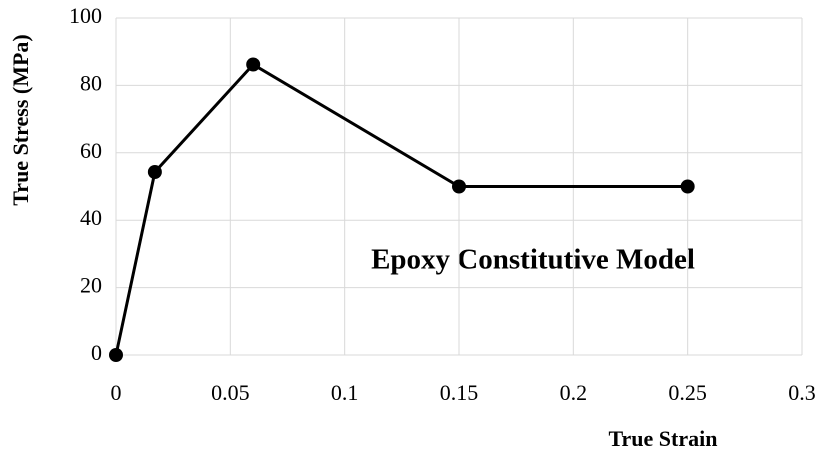  What do you see at coordinates (533, 260) in the screenshot?
I see `annotation: Epoxy Constitutive Model` at bounding box center [533, 260].